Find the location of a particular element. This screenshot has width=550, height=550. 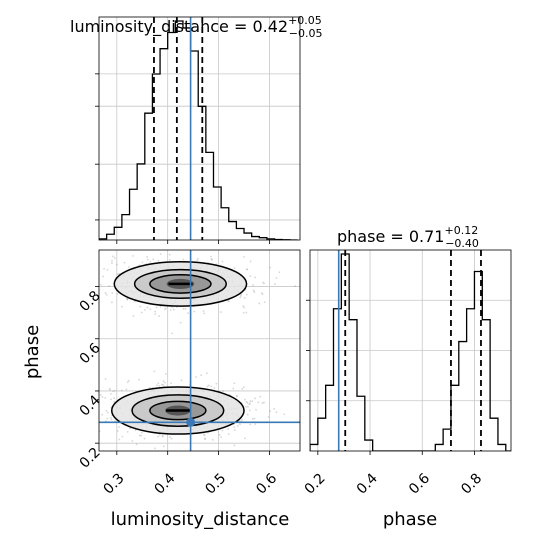

phase-title-upper: +0.12 is located at coordinates (461, 230).